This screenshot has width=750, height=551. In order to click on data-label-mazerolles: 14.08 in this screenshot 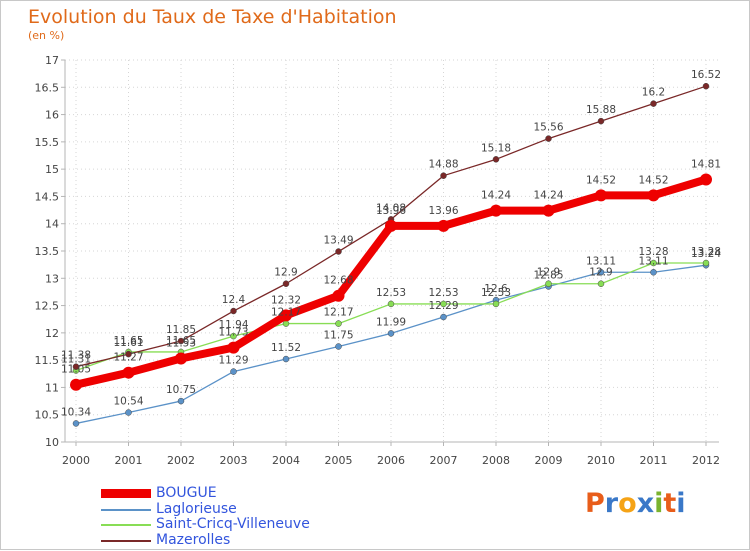, I will do `click(391, 208)`.